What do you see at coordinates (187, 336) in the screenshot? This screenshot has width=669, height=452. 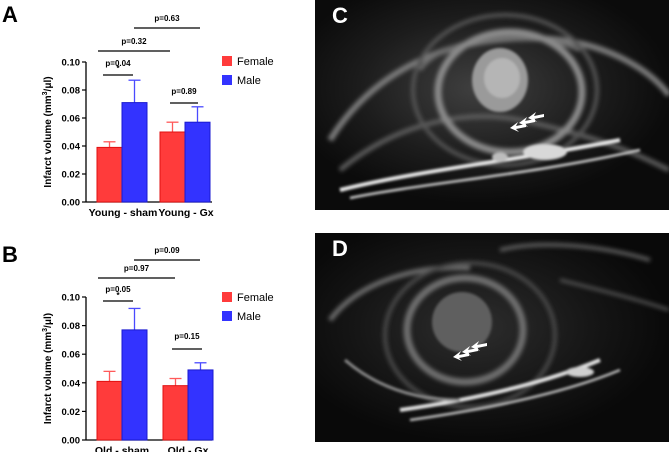 I see `p-value-label: p=0.15` at bounding box center [187, 336].